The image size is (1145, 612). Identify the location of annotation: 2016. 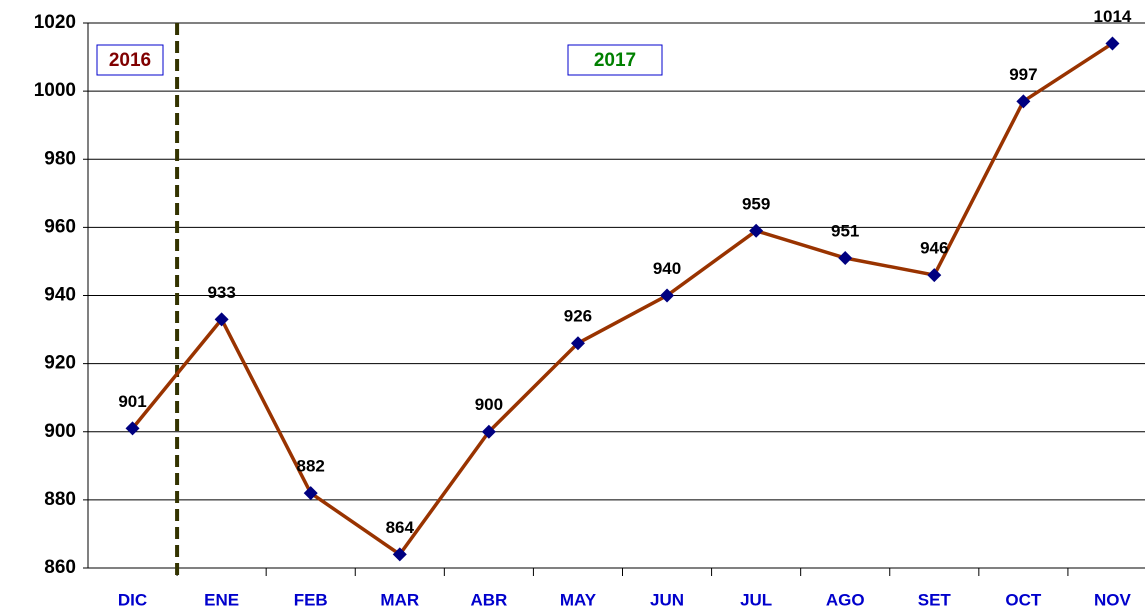
(130, 60).